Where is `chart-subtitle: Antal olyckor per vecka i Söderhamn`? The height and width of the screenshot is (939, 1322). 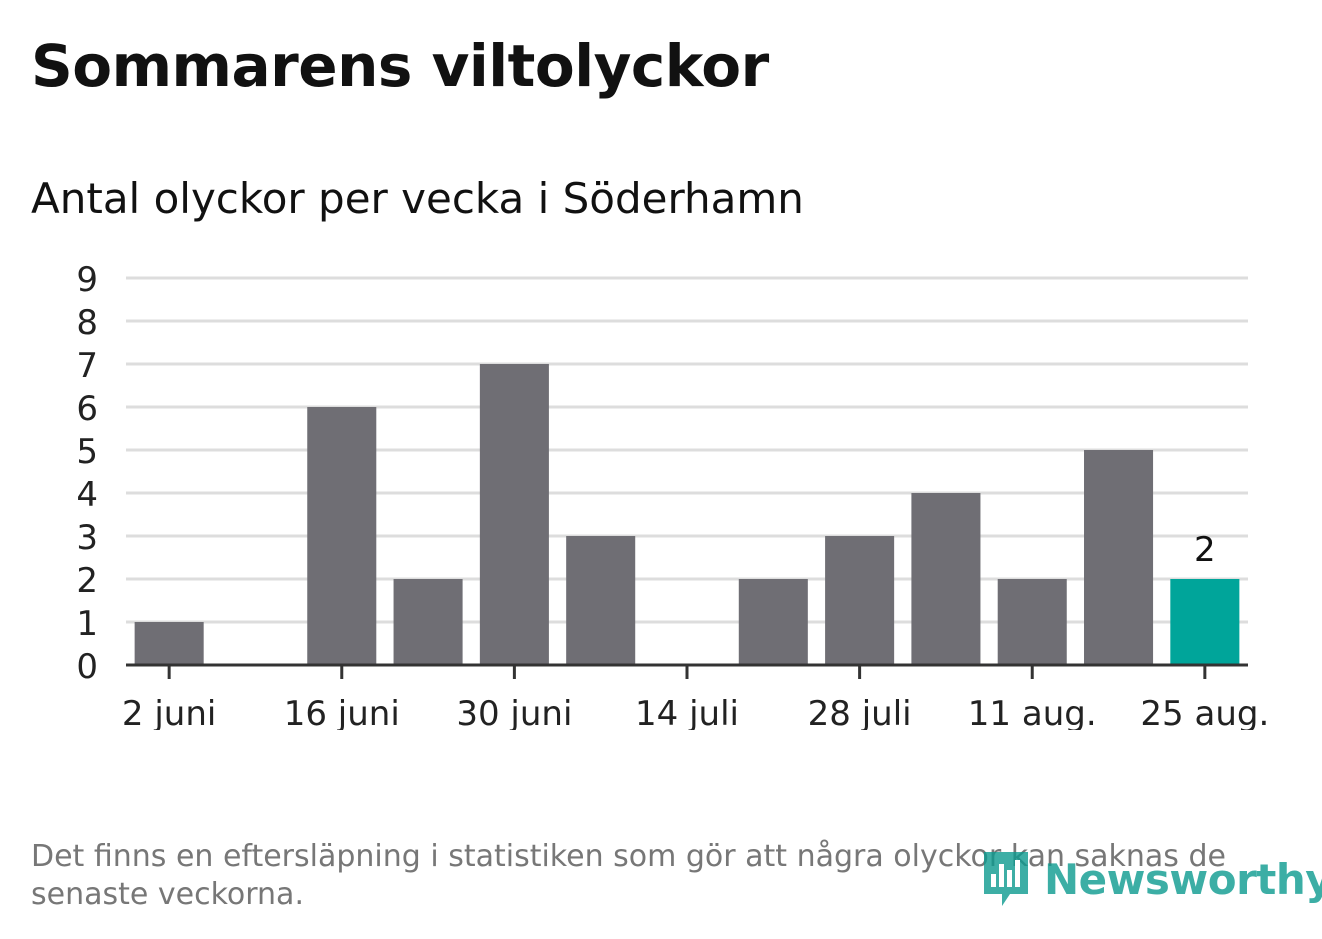 chart-subtitle: Antal olyckor per vecka i Söderhamn is located at coordinates (417, 198).